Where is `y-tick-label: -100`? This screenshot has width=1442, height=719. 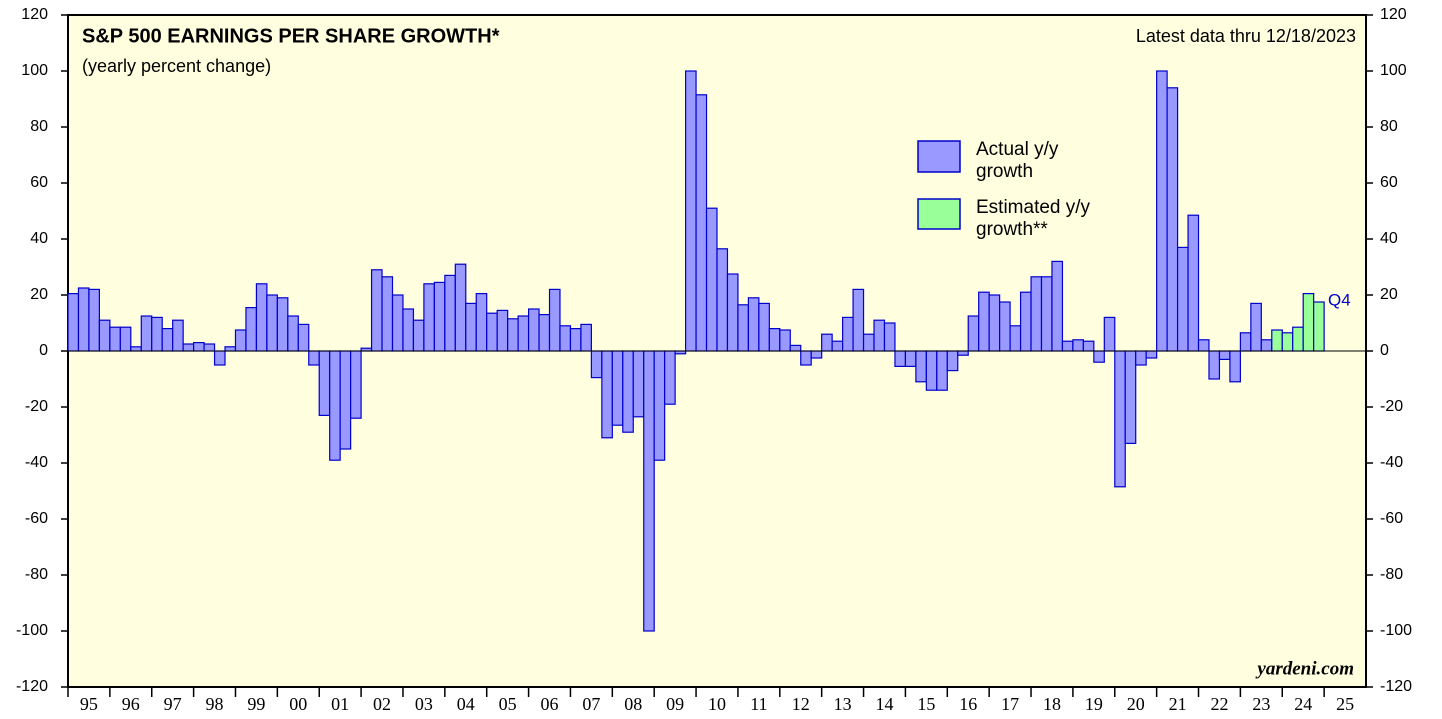 y-tick-label: -100 is located at coordinates (32, 630).